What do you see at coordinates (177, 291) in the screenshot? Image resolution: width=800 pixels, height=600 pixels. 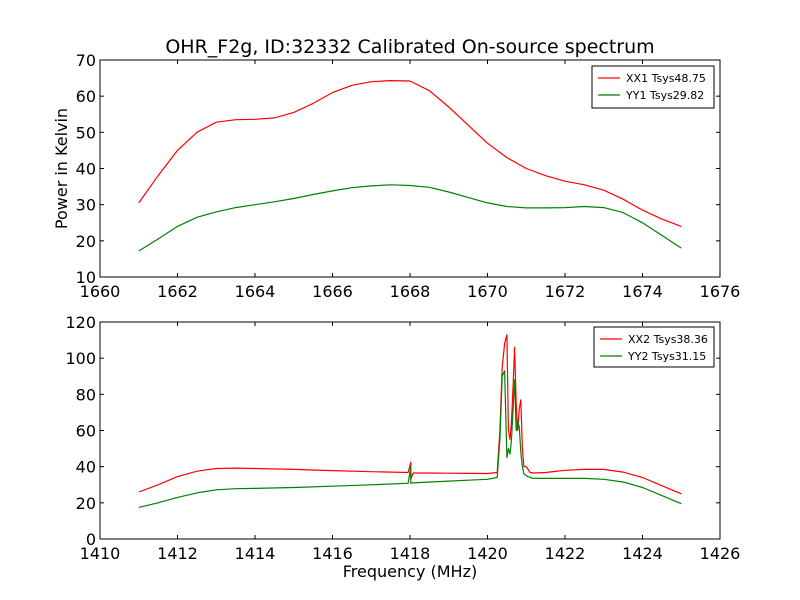 I see `x-tick-label: 1662` at bounding box center [177, 291].